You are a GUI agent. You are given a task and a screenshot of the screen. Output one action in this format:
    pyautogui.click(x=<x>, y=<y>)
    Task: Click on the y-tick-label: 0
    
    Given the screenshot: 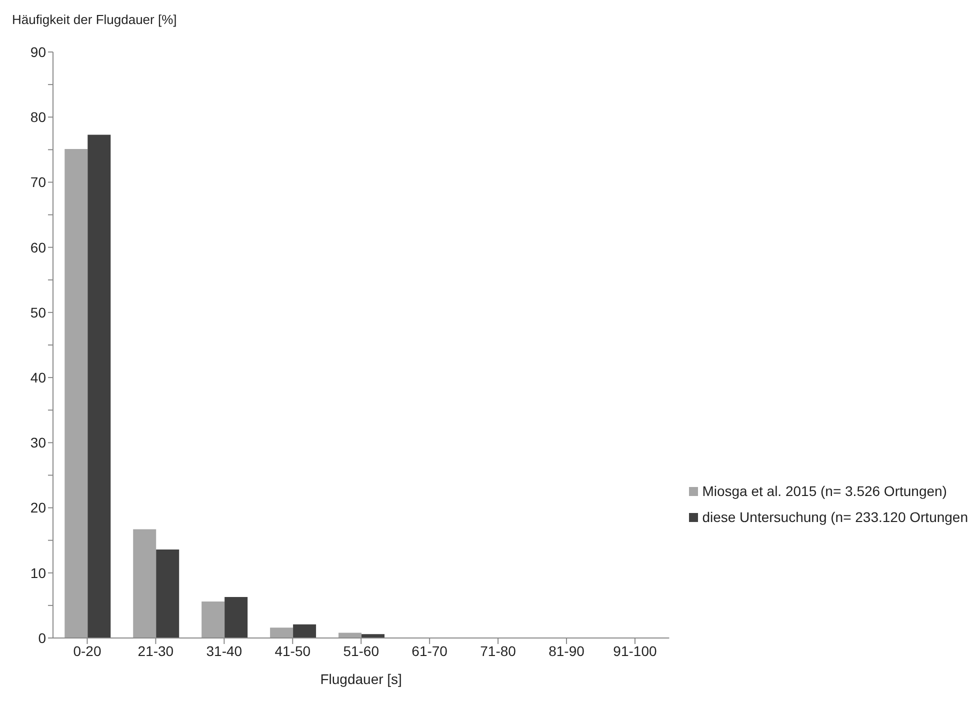 What is the action you would take?
    pyautogui.click(x=42, y=638)
    